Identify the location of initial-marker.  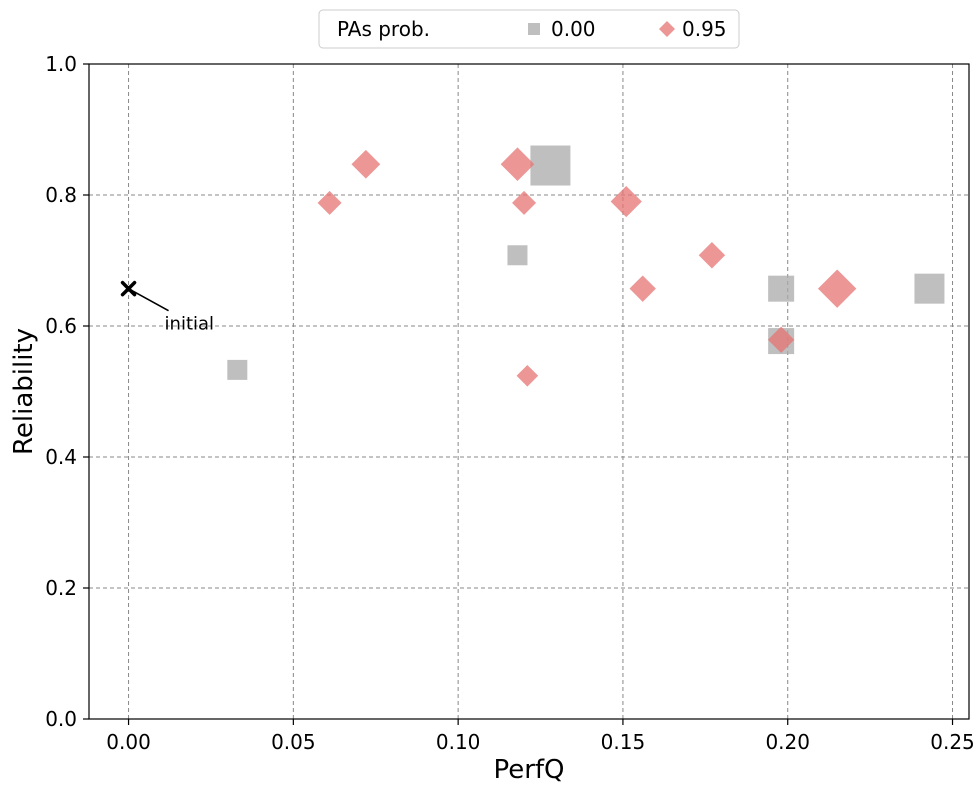
(128, 288).